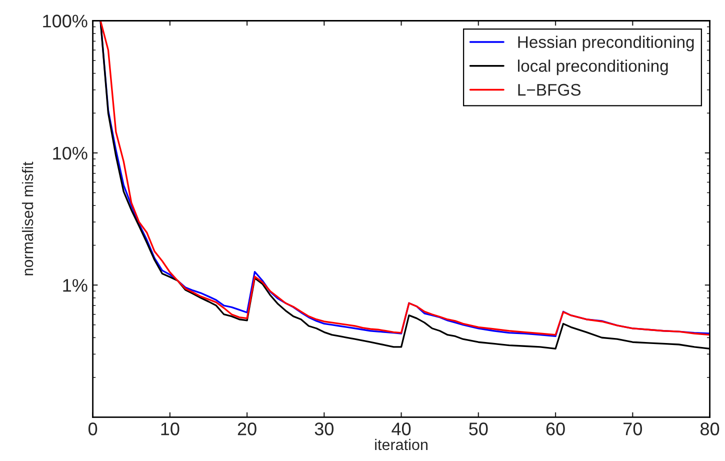 Image resolution: width=725 pixels, height=461 pixels. Describe the element at coordinates (324, 429) in the screenshot. I see `x-tick-label: 30` at that location.